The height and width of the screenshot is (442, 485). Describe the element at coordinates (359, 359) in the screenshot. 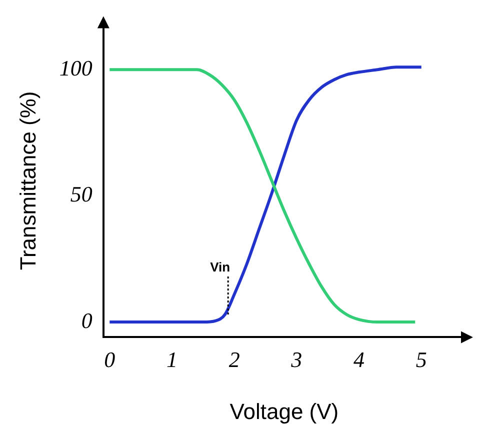

I see `x-tick-label: 4` at that location.